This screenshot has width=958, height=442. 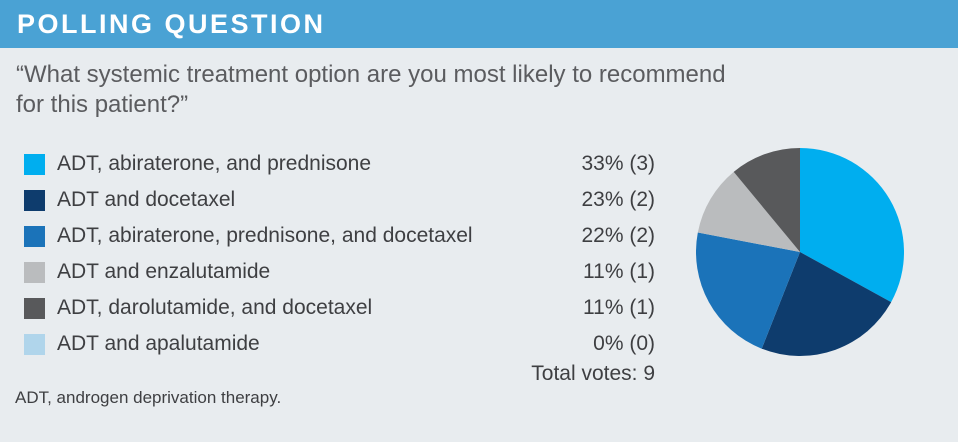 What do you see at coordinates (171, 23) in the screenshot?
I see `page-title: POLLING QUESTION` at bounding box center [171, 23].